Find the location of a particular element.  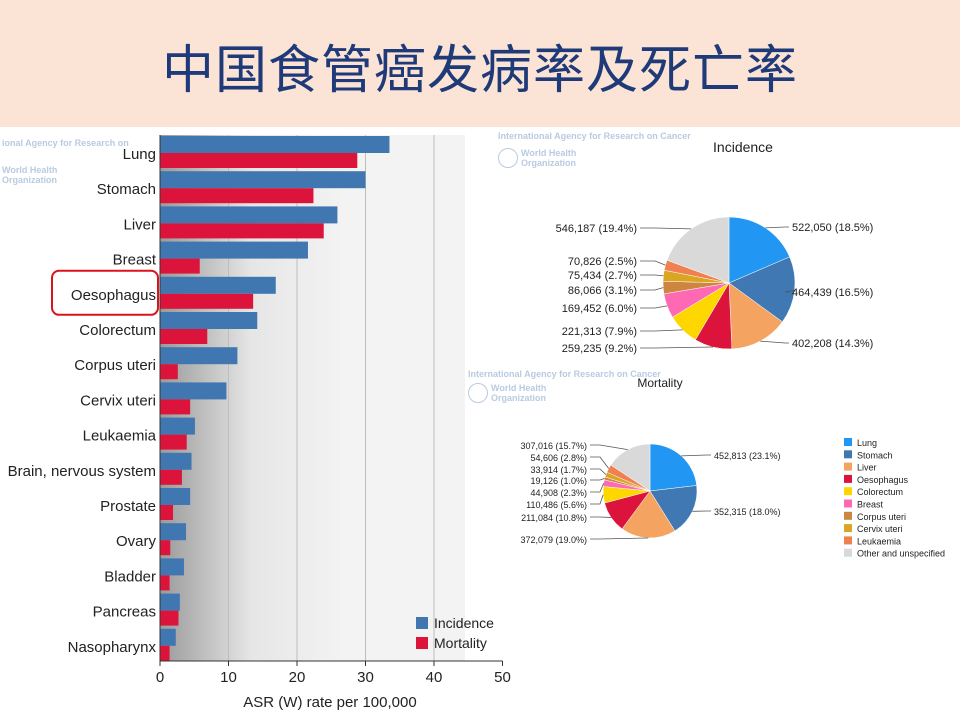

mortality-legend-label: Stomach is located at coordinates (875, 455).